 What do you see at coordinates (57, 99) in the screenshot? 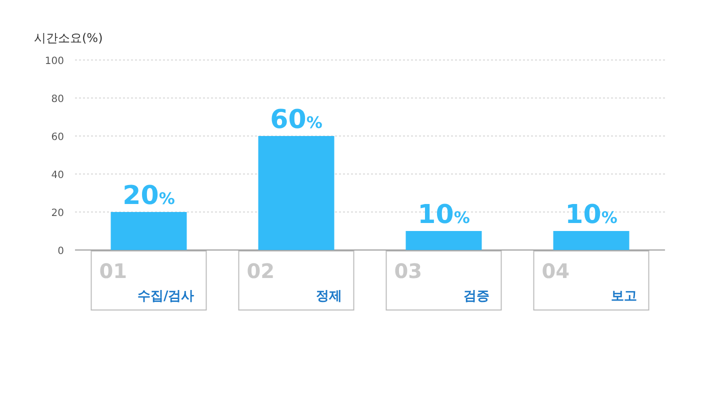
I see `y-tick-label: 80` at bounding box center [57, 99].